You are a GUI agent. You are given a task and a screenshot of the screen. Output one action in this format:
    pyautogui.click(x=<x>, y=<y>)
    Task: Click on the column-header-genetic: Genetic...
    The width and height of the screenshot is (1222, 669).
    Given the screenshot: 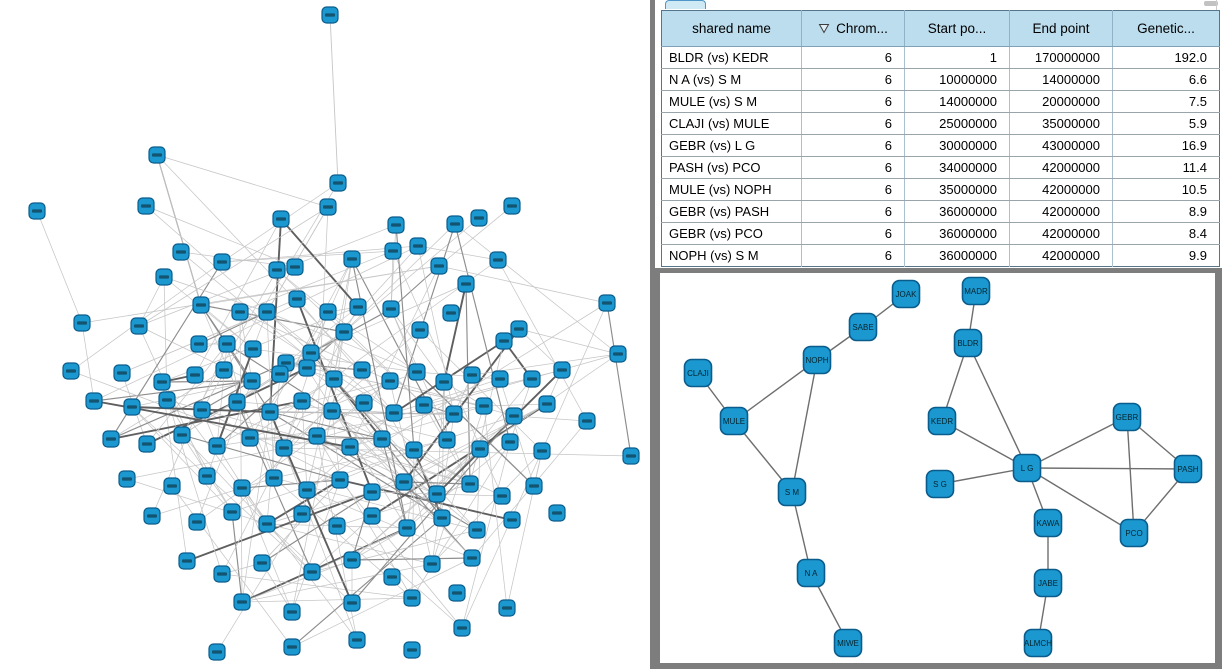 What is the action you would take?
    pyautogui.click(x=1166, y=28)
    